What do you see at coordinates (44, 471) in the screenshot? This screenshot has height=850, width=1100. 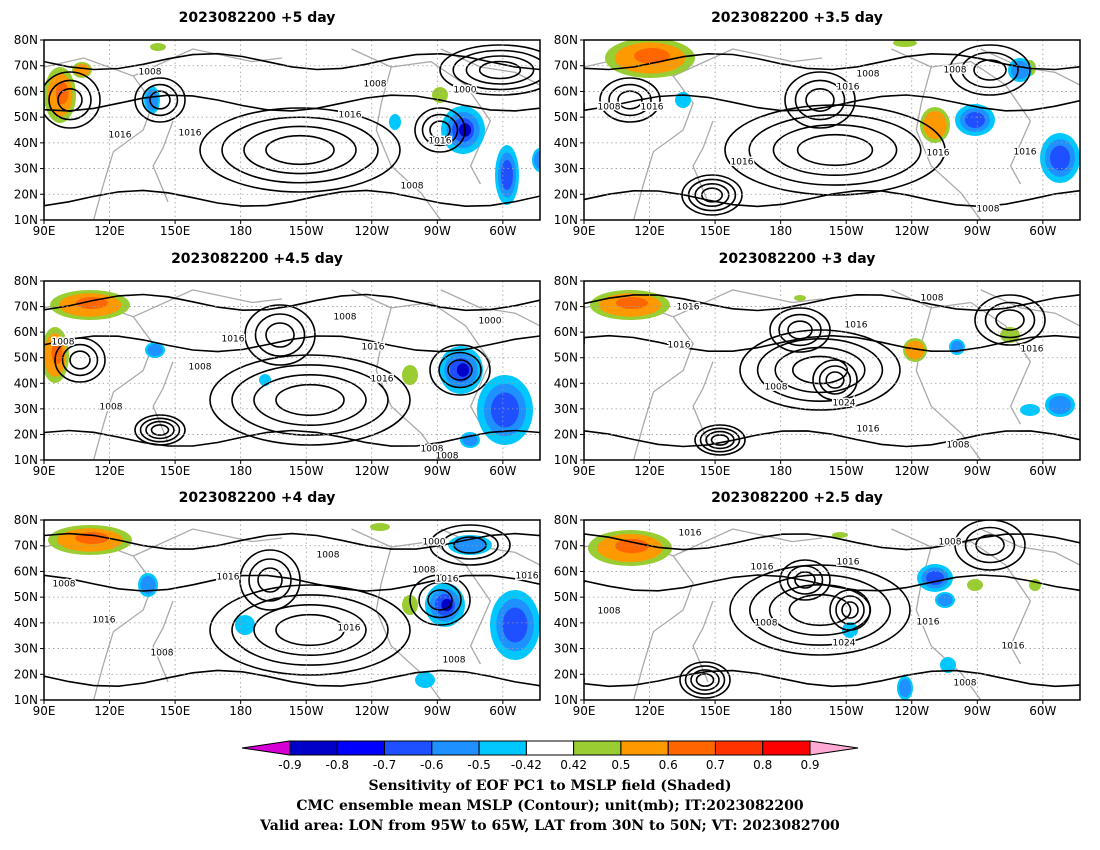 I see `x-tick-label: 90E` at bounding box center [44, 471].